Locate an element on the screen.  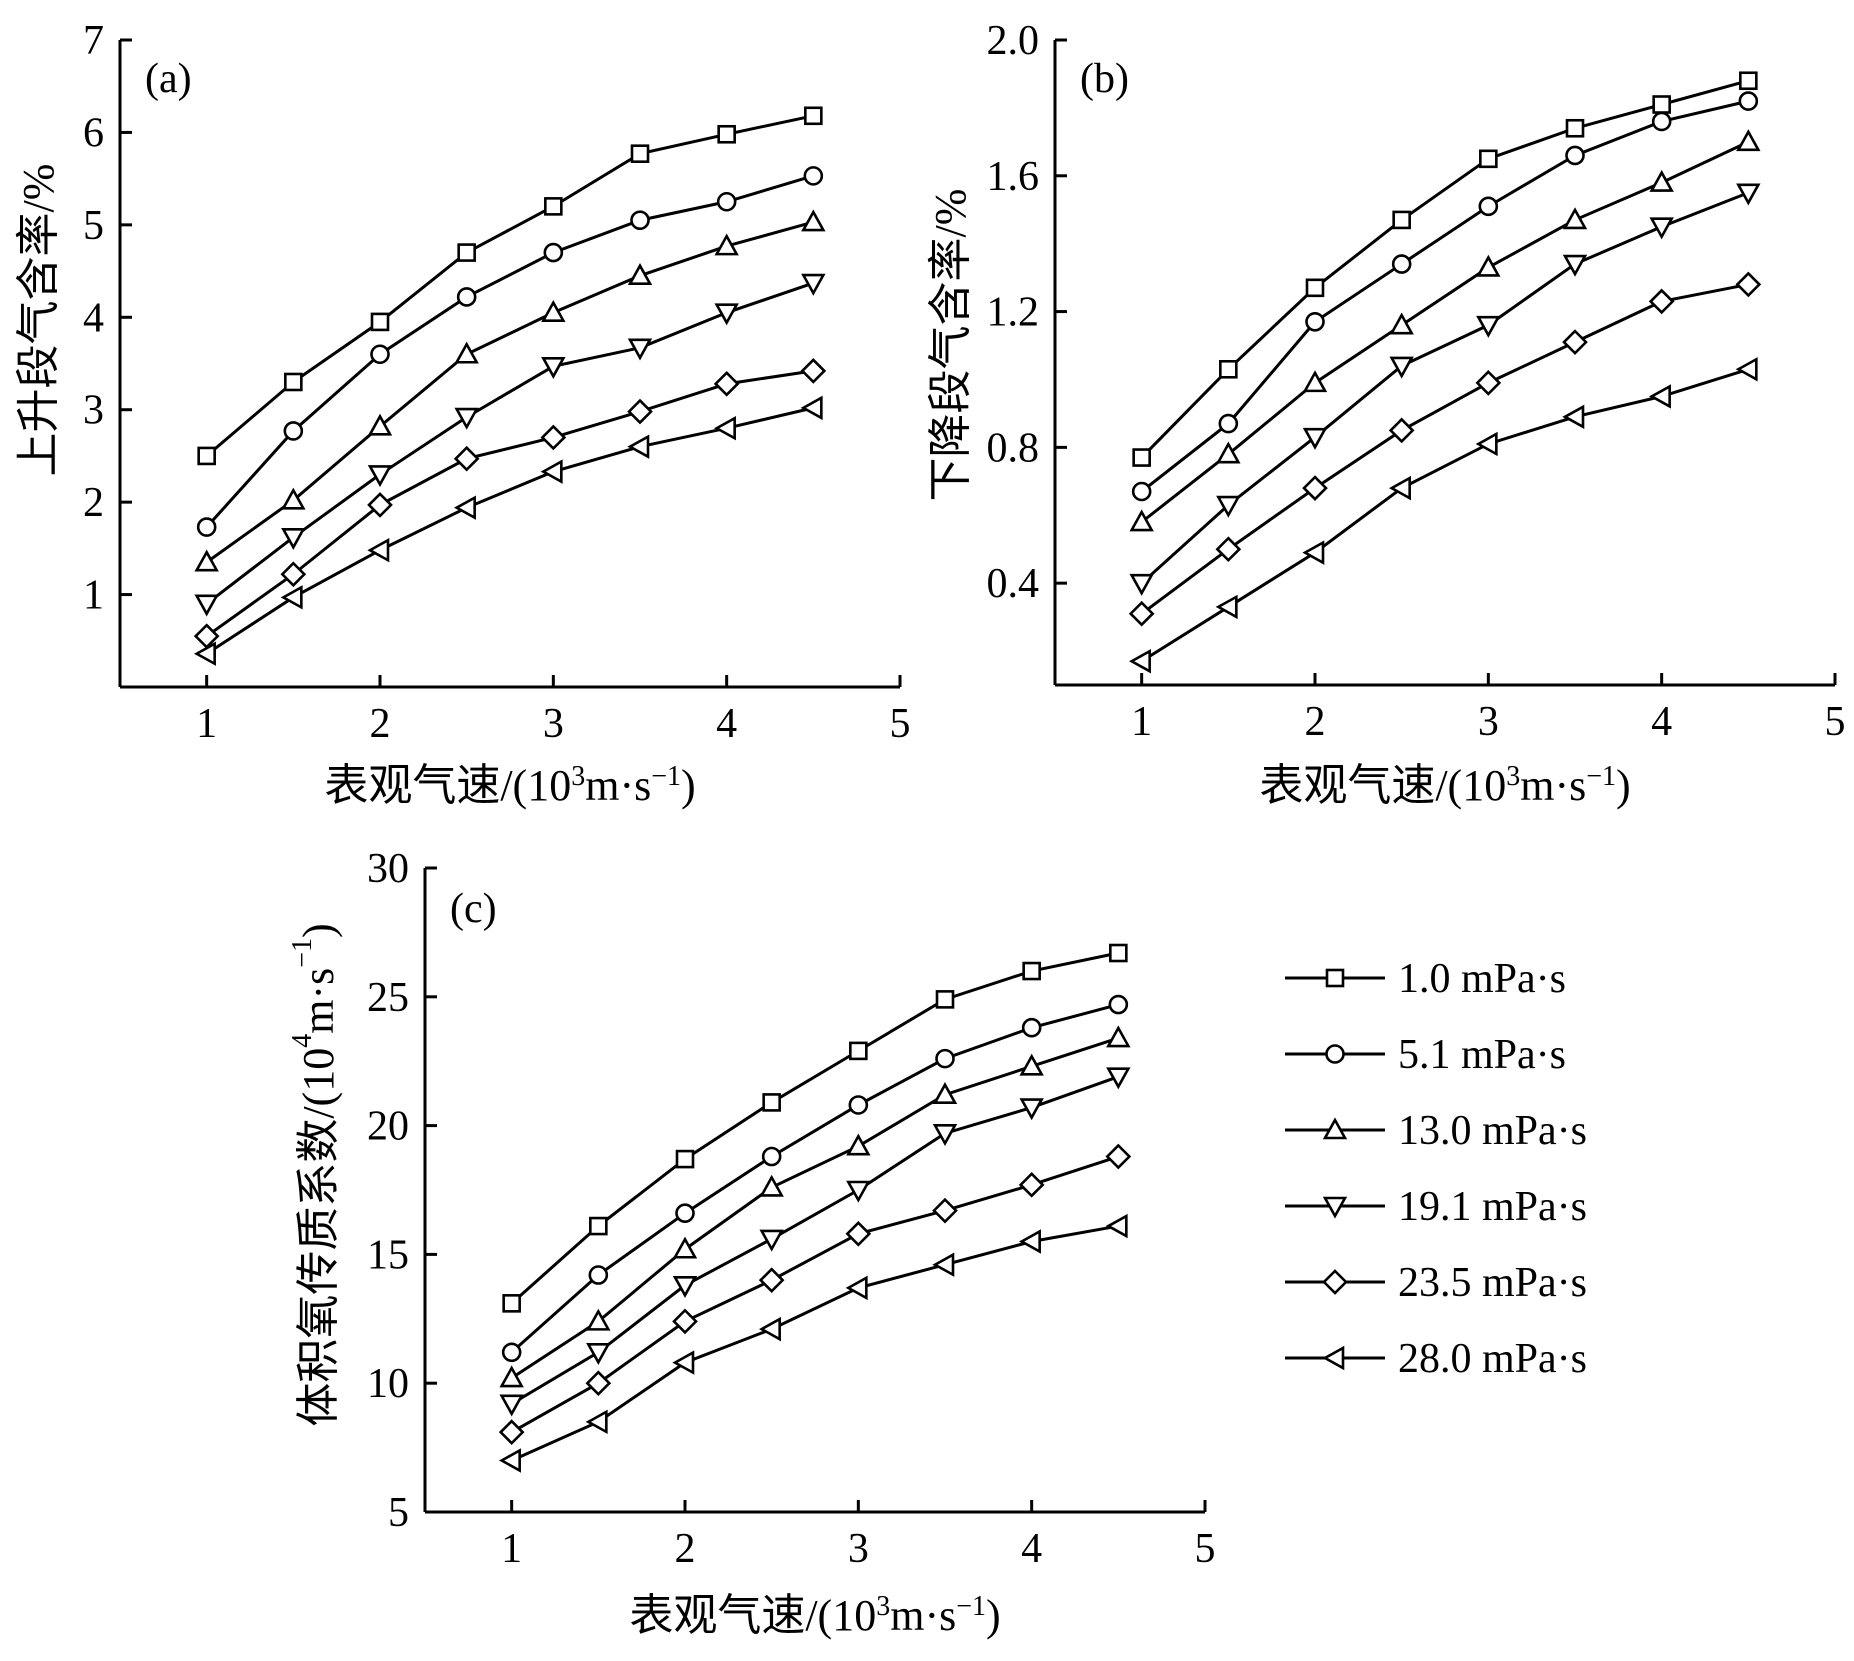
panel-label: (c) is located at coordinates (473, 909).